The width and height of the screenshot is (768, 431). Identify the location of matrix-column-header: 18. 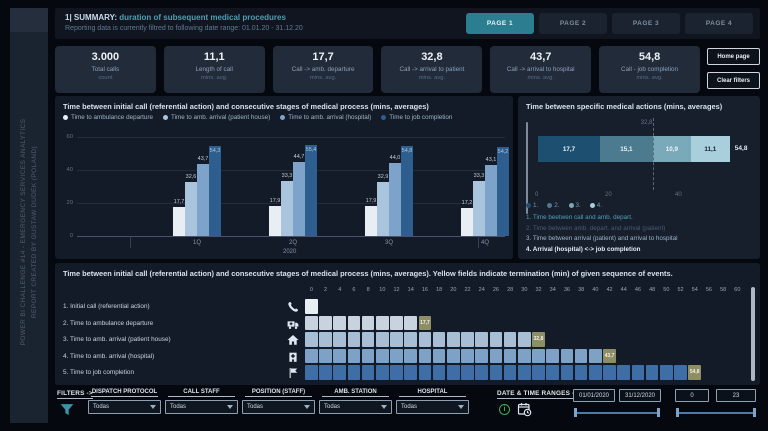
(439, 290).